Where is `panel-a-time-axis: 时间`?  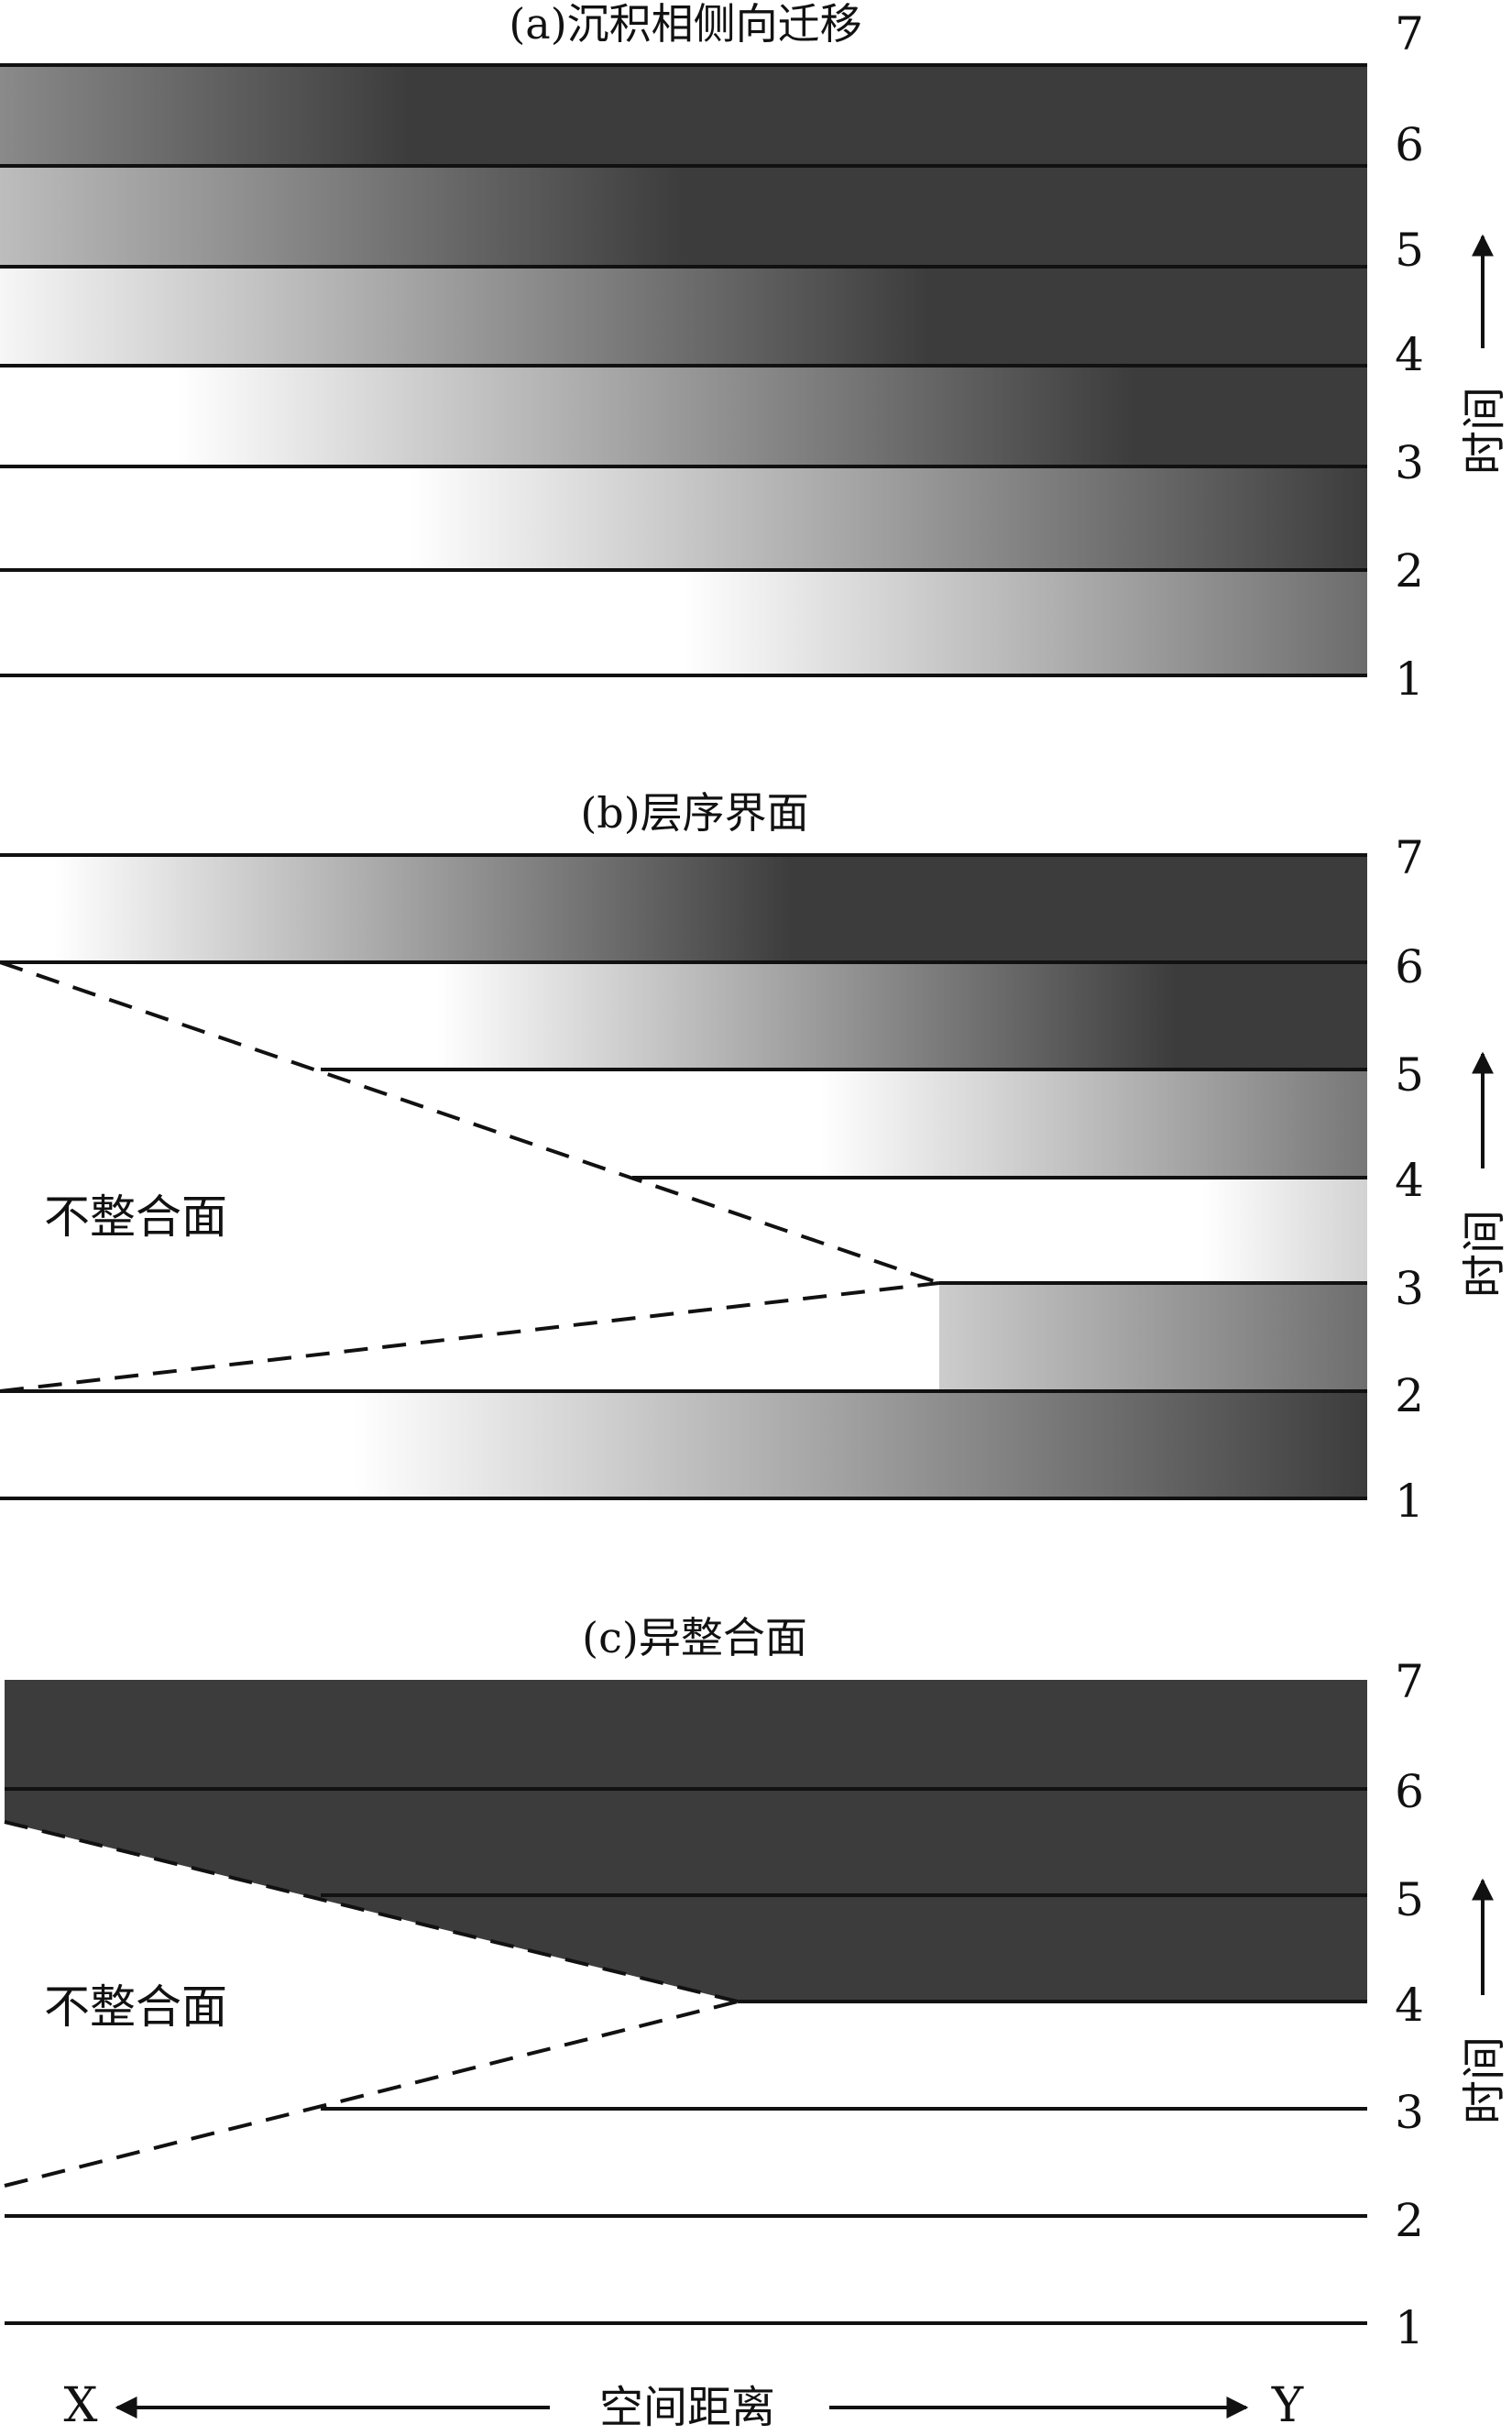
panel-a-time-axis: 时间 is located at coordinates (1484, 354).